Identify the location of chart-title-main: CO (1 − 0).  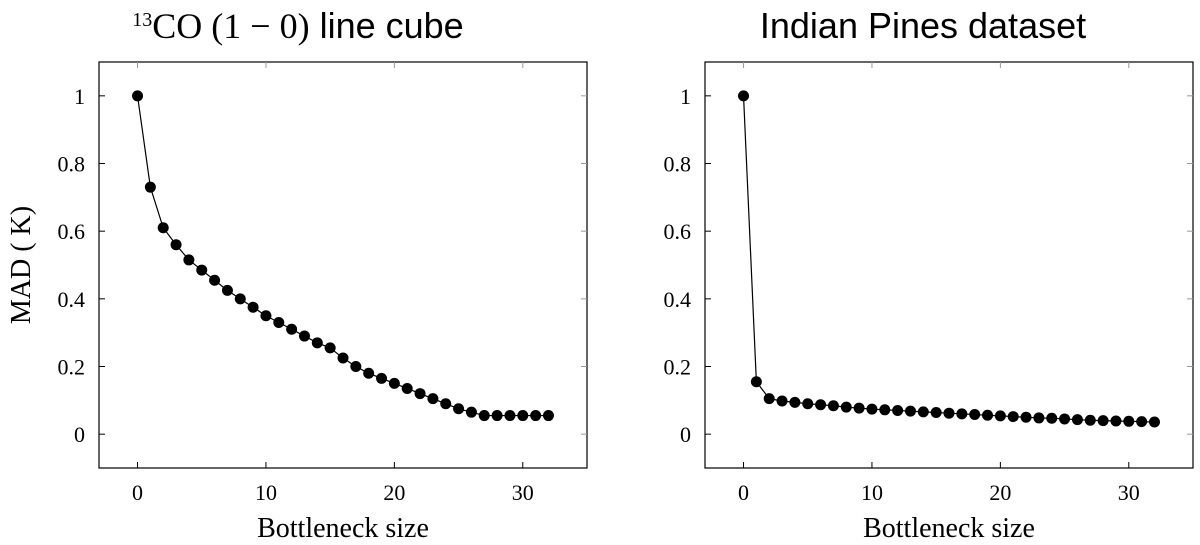
(230, 26).